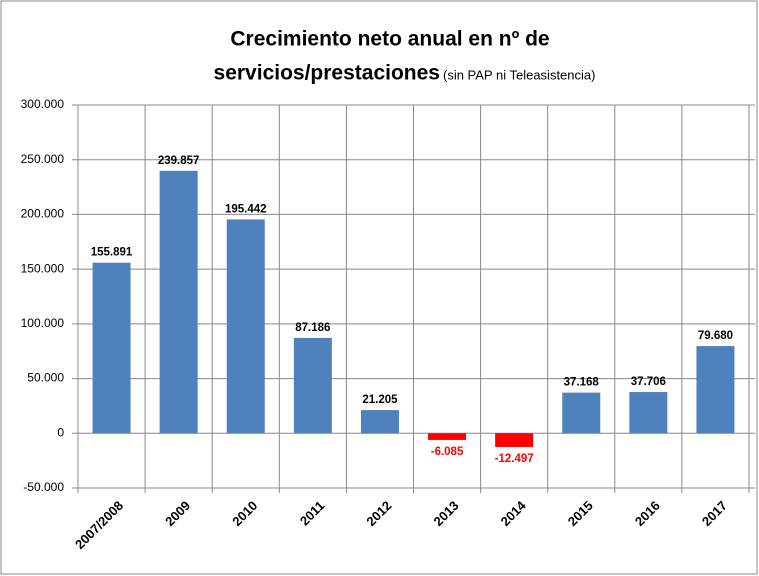 This screenshot has width=759, height=576. Describe the element at coordinates (389, 39) in the screenshot. I see `chart-title: Crecimiento neto anual en nº de` at that location.